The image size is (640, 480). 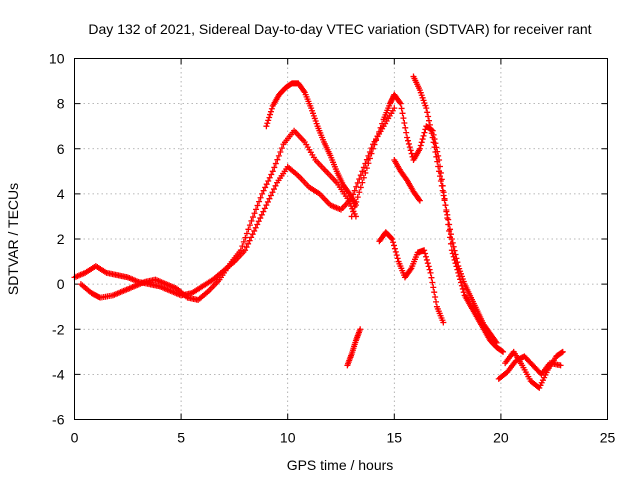 I want to click on series-arc-g, so click(x=354, y=347).